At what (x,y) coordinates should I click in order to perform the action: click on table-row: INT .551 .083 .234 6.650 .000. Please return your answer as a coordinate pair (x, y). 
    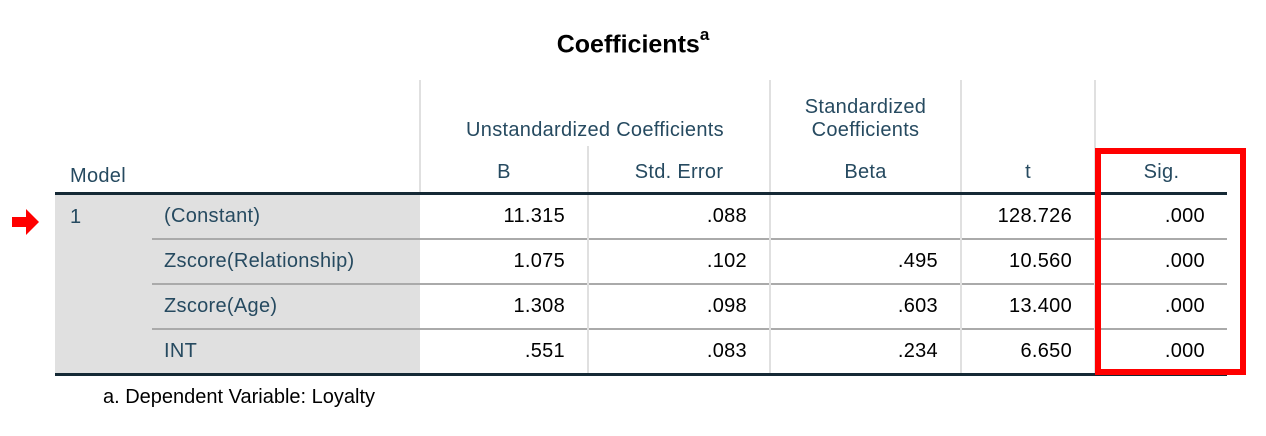
    Looking at the image, I should click on (641, 352).